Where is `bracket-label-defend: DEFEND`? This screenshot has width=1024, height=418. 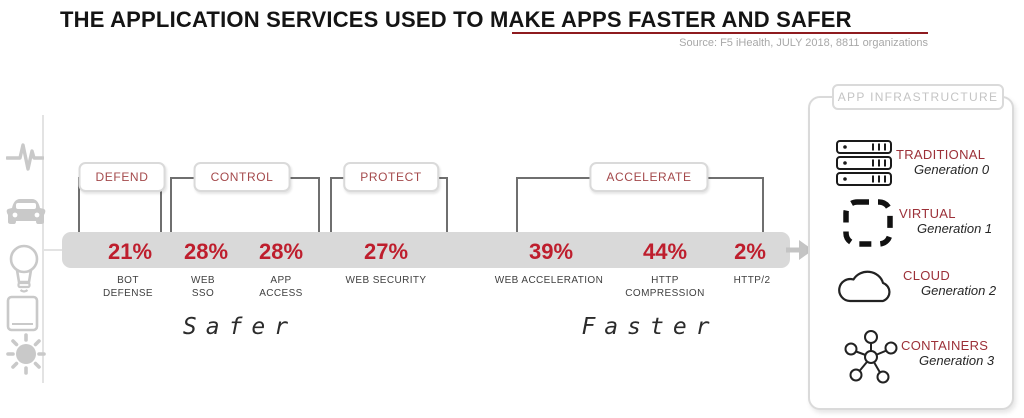
bracket-label-defend: DEFEND is located at coordinates (122, 177).